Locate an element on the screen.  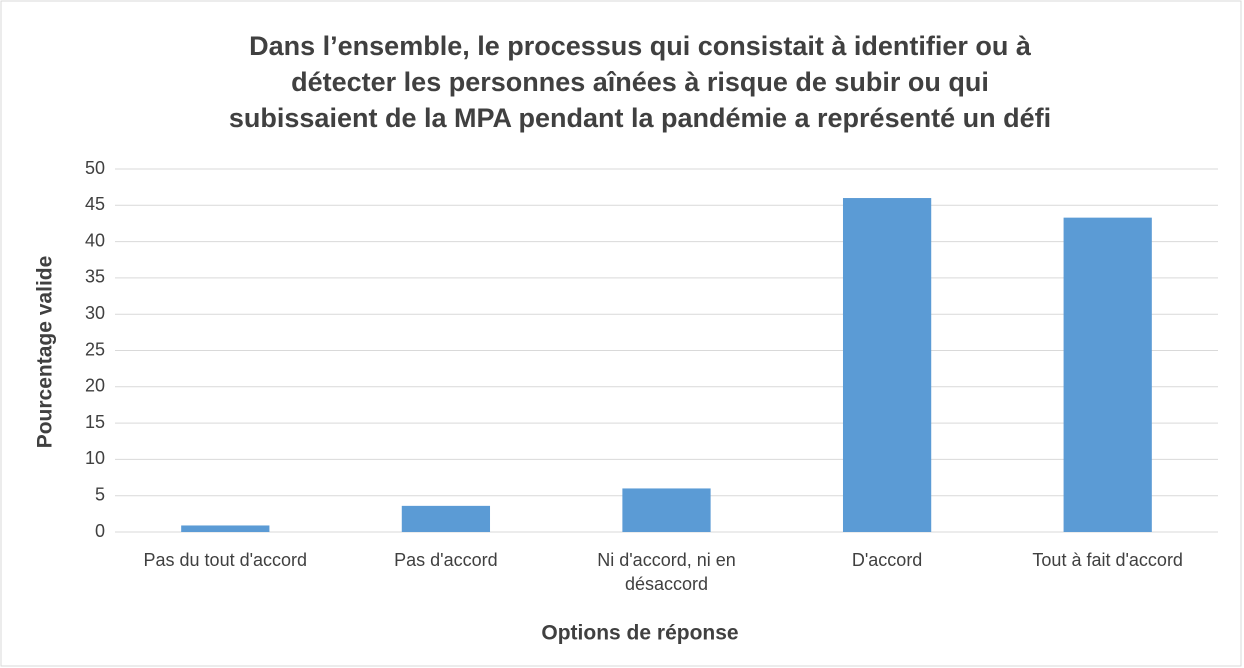
y-tick-label: 20 is located at coordinates (95, 386).